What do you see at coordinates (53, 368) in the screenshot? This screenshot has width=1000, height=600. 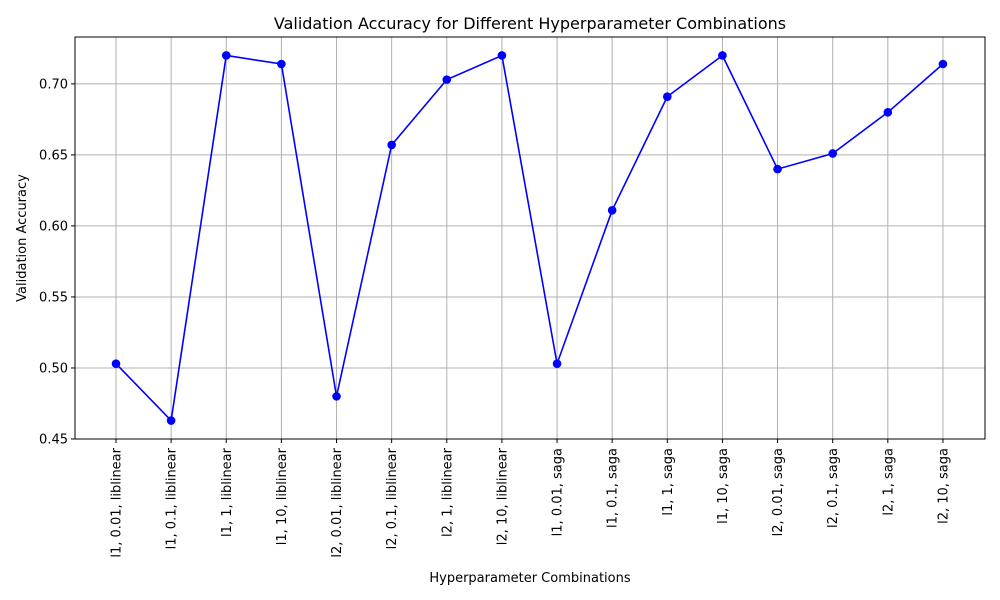 I see `y-tick-label: 0.50` at bounding box center [53, 368].